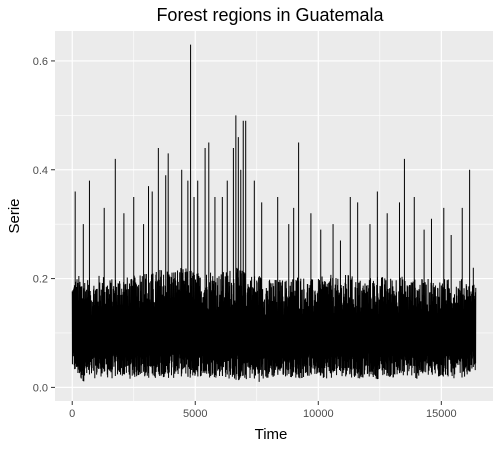 Image resolution: width=500 pixels, height=450 pixels. Describe the element at coordinates (40, 388) in the screenshot. I see `y-tick-label: 0.0` at that location.